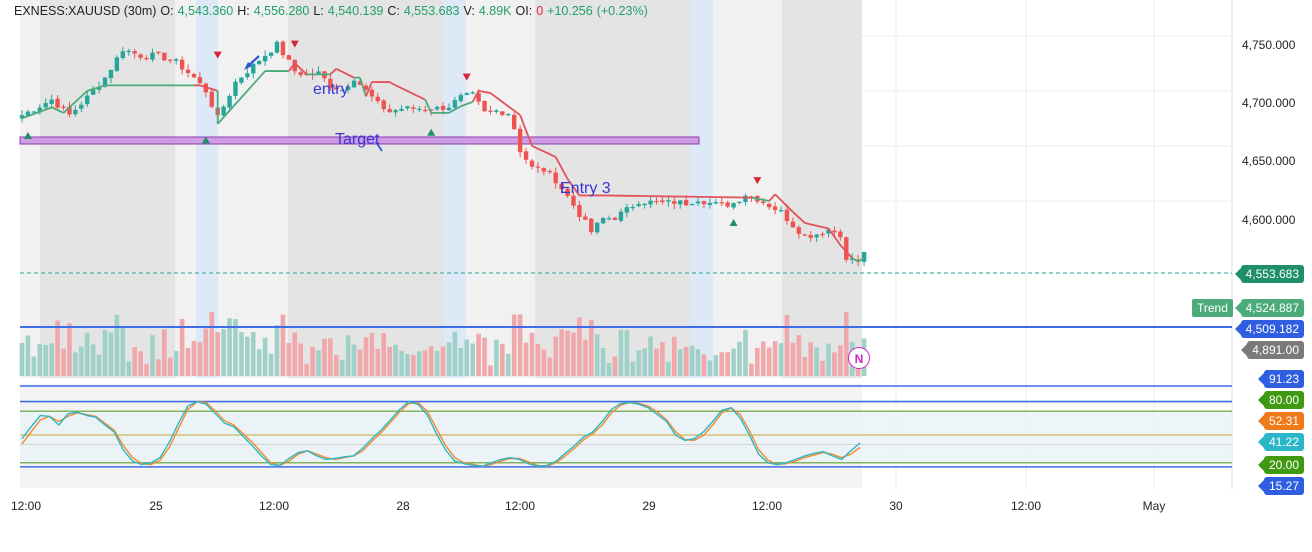  Describe the element at coordinates (859, 358) in the screenshot. I see `news-badge: N` at that location.